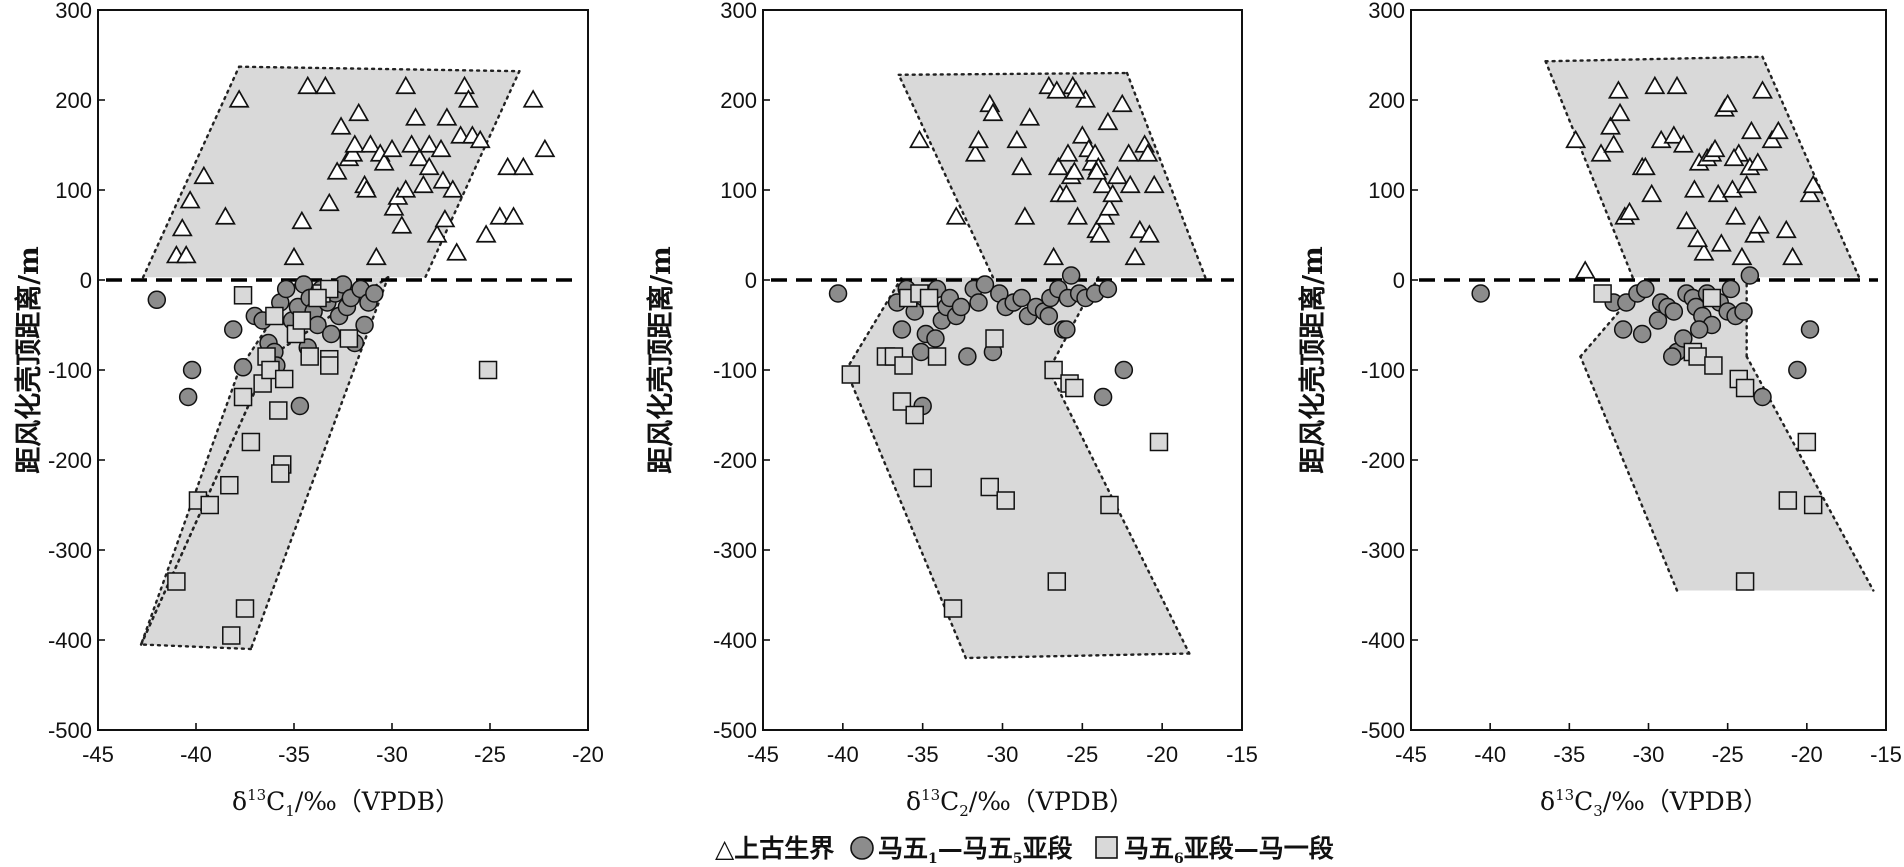  I want to click on y-axis-label: 距风化壳顶距离/m, so click(661, 359).